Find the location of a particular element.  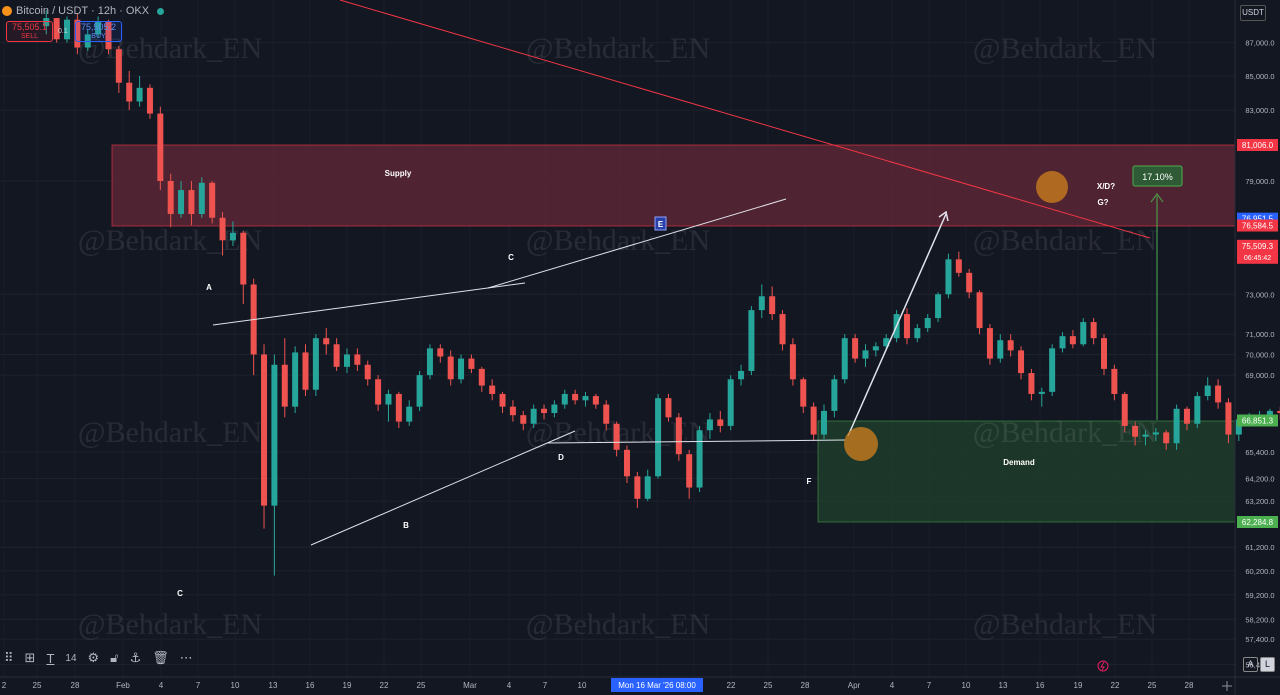

price-axis-label: 81,006.0 is located at coordinates (1257, 145).